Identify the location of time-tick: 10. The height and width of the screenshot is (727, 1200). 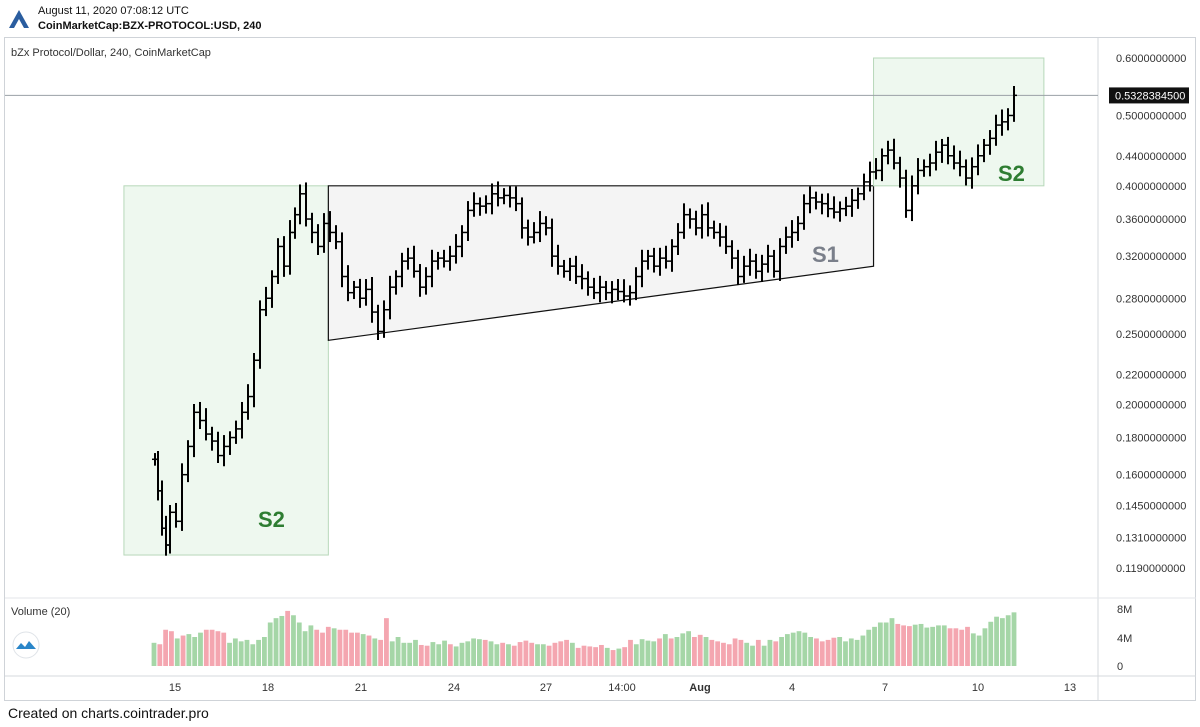
(978, 688).